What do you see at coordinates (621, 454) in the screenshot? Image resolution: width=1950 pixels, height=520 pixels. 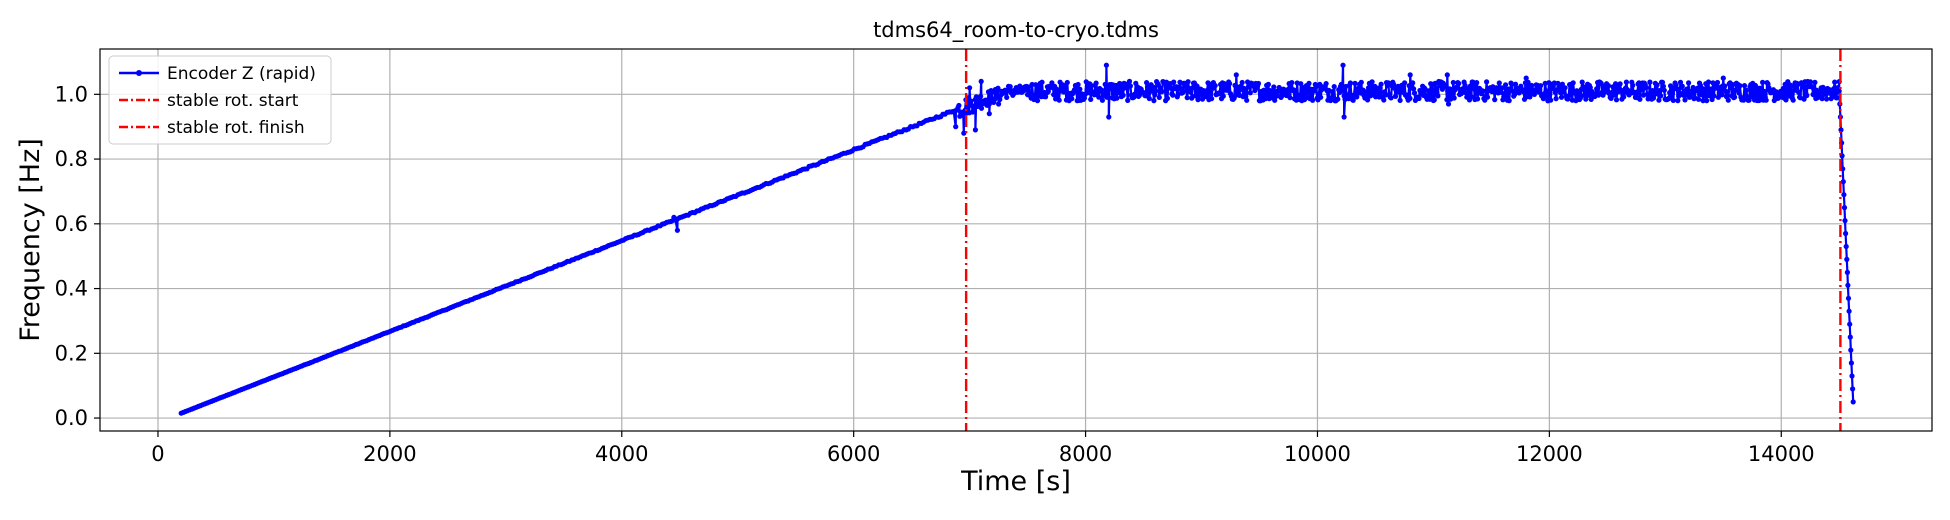 I see `x-tick-label: 4000` at bounding box center [621, 454].